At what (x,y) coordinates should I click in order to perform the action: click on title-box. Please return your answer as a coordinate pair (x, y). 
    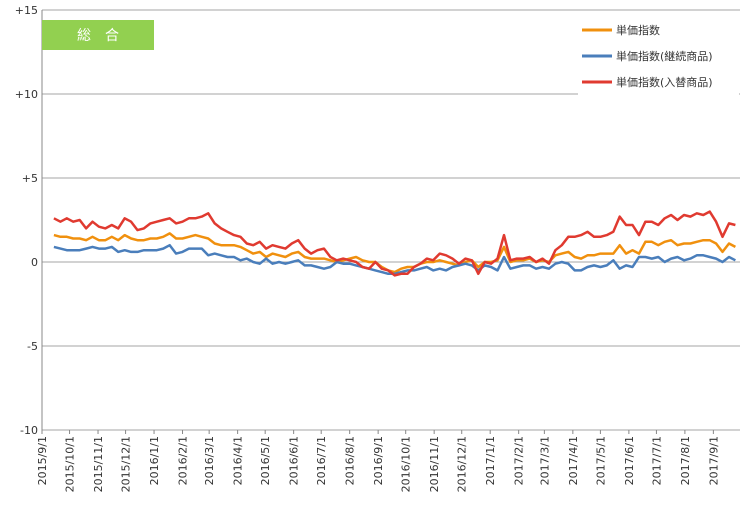
    Looking at the image, I should click on (98, 35).